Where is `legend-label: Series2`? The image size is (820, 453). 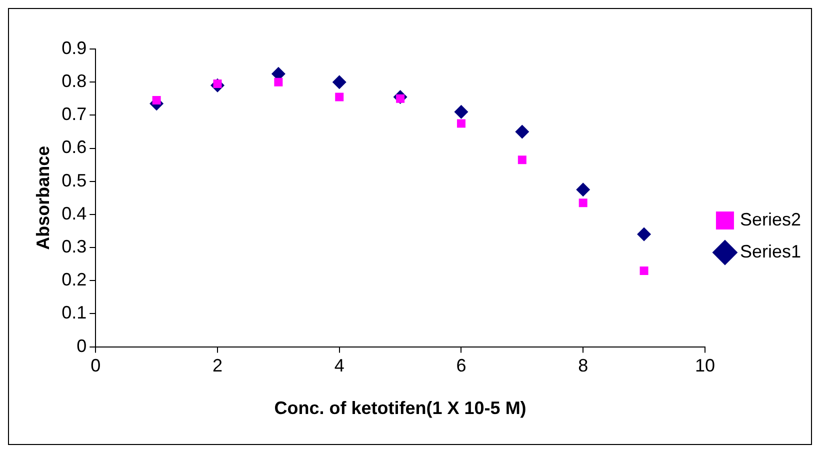 legend-label: Series2 is located at coordinates (770, 219).